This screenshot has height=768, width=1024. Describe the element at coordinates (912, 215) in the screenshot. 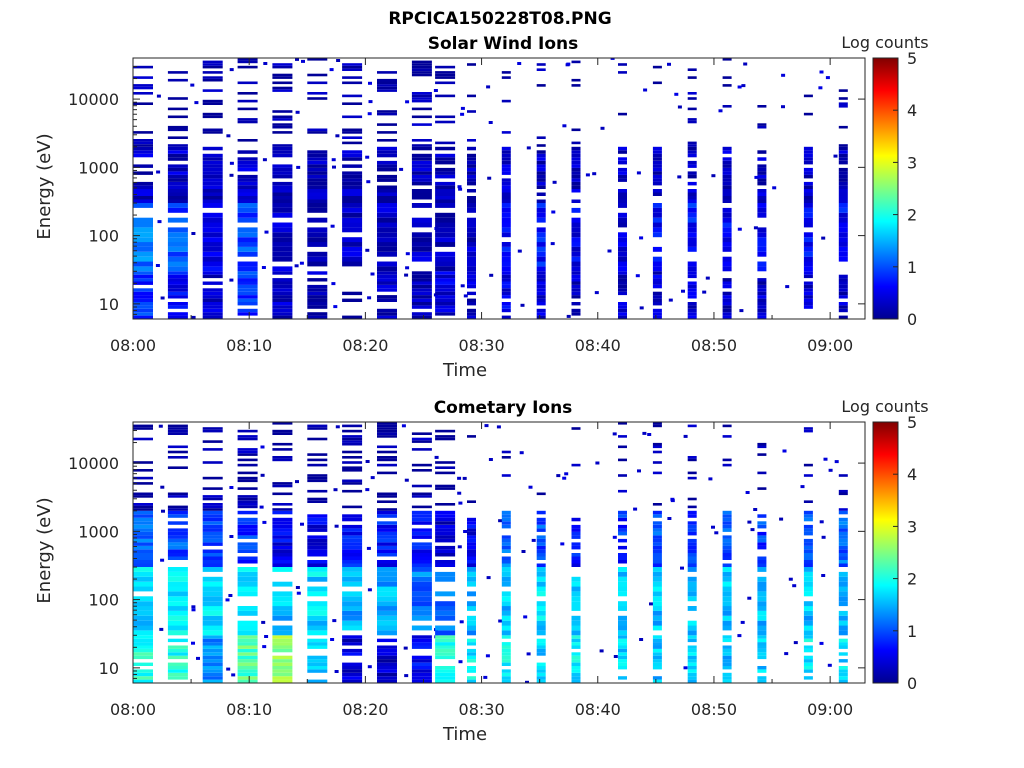

I see `colorbar-tick-label: 2` at that location.